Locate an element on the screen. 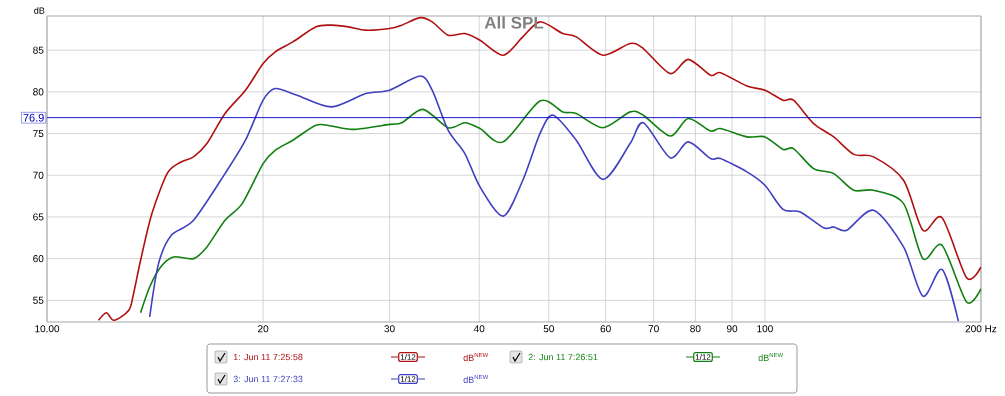 Image resolution: width=1005 pixels, height=396 pixels. x-tick-label: 10.00 is located at coordinates (47, 329).